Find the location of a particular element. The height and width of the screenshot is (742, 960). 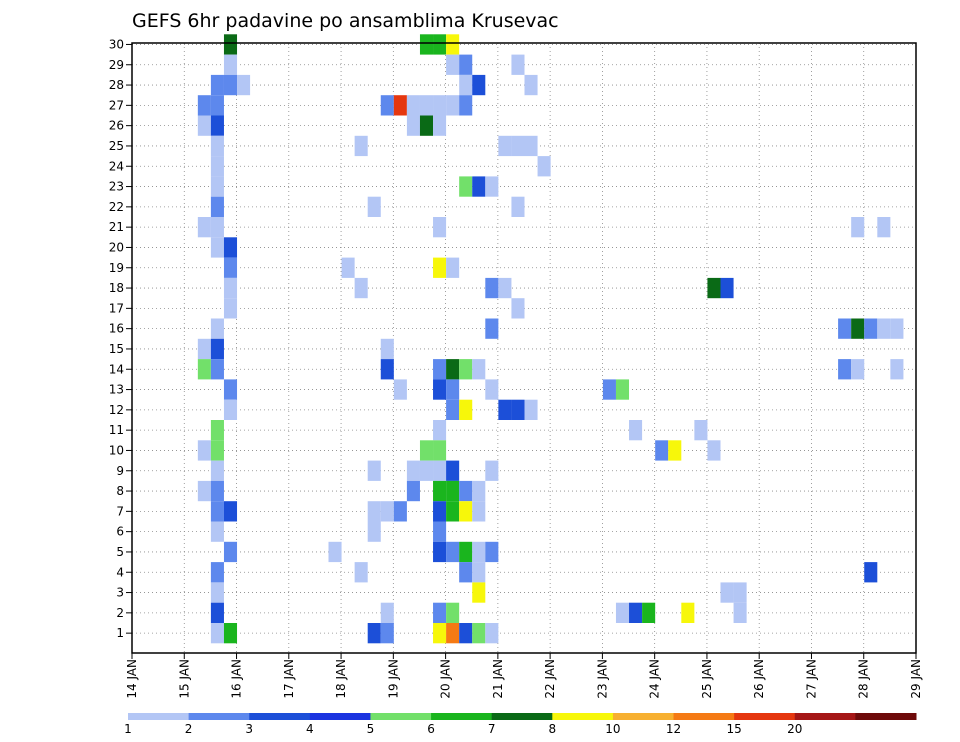

y-tick-label: 14 is located at coordinates (116, 369).